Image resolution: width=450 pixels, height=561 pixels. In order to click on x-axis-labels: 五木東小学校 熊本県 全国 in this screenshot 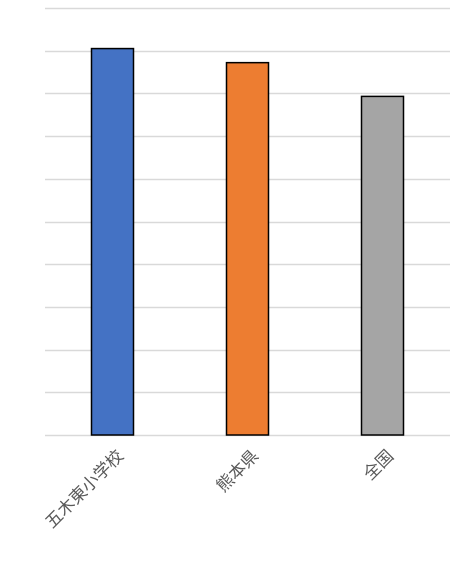, I will do `click(220, 489)`.